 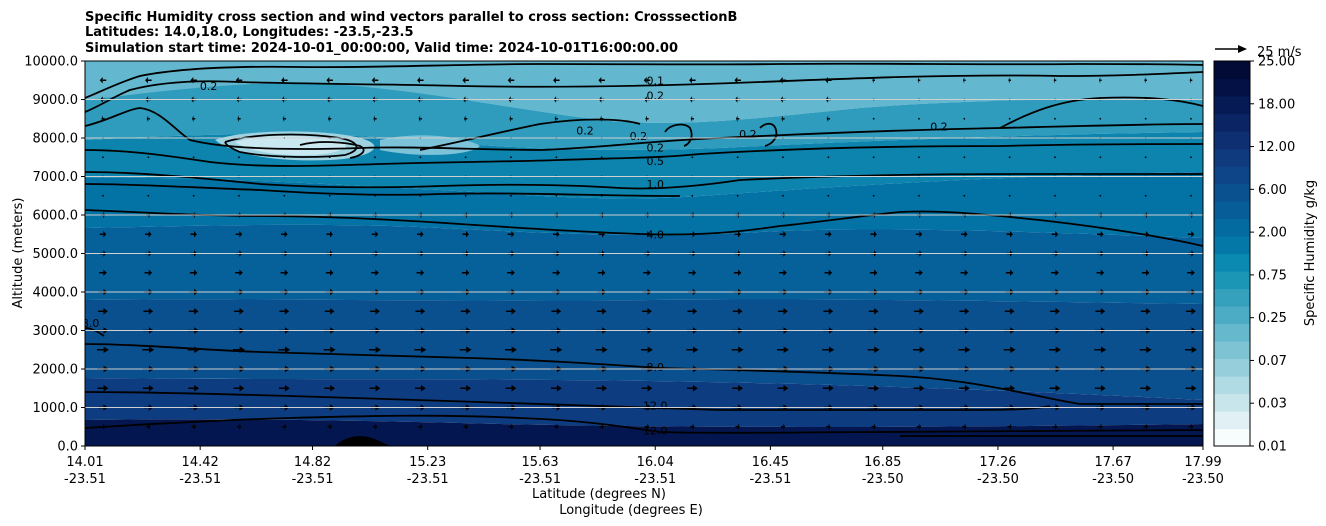 I want to click on y-tick-label: 7000.0, so click(x=56, y=177).